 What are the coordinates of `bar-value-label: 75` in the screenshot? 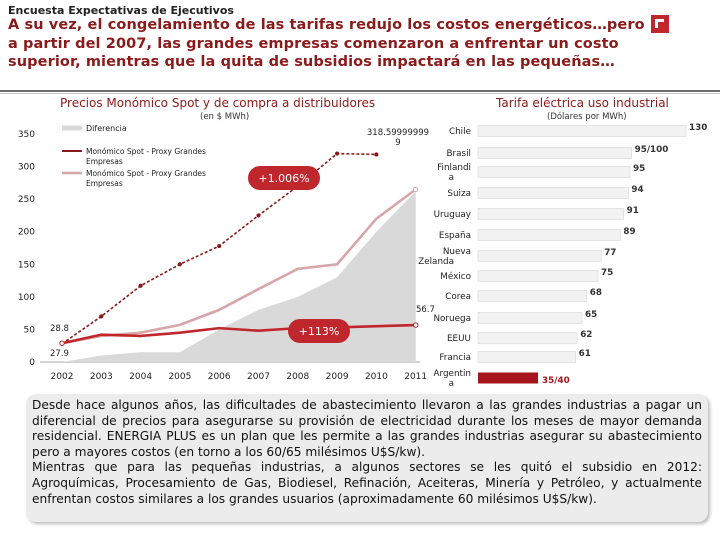 It's located at (607, 273).